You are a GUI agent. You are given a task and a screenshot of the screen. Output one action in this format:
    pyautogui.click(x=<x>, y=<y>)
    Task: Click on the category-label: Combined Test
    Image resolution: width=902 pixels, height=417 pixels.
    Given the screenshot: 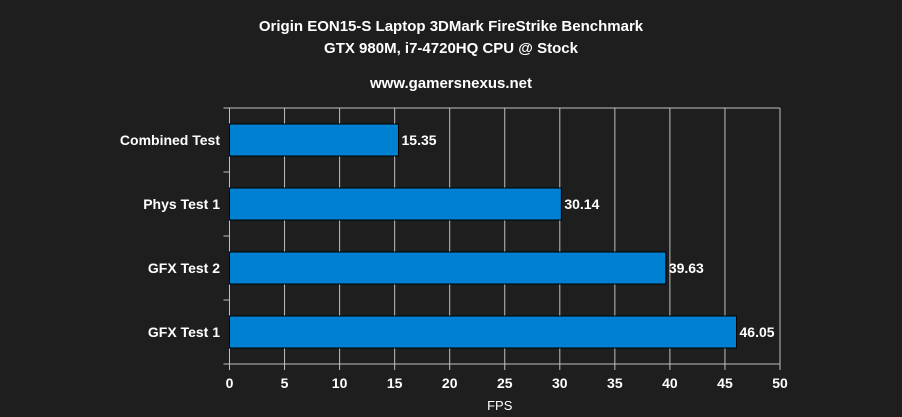 What is the action you would take?
    pyautogui.click(x=170, y=140)
    